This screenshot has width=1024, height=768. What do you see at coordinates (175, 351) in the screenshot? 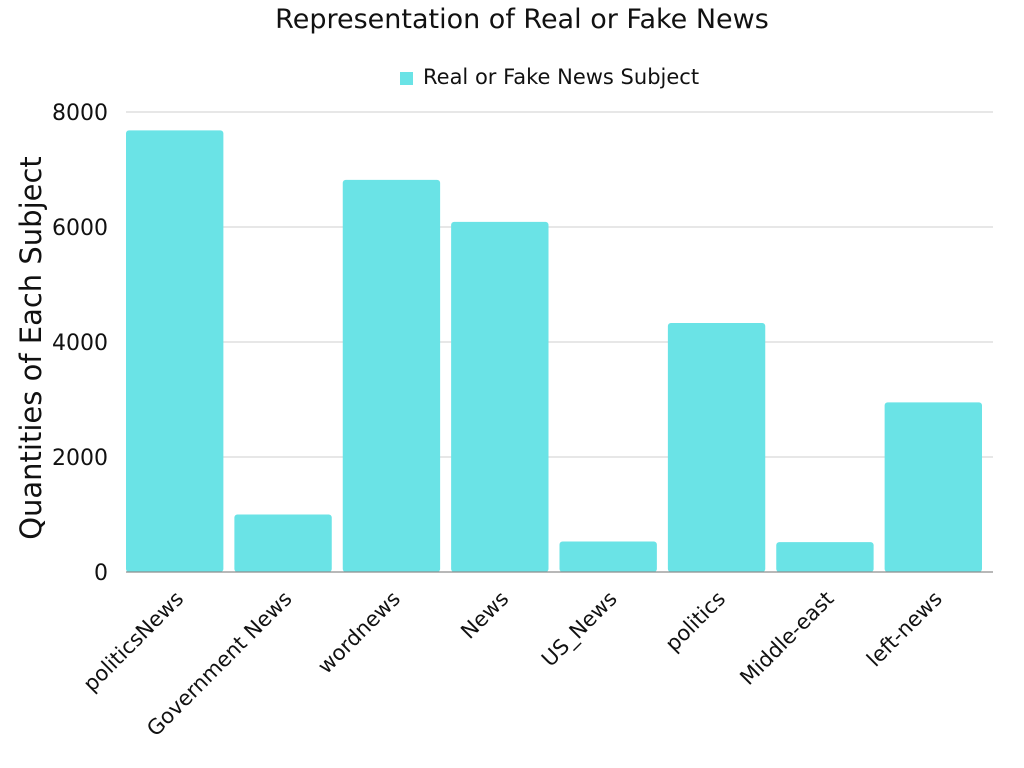
I see `bar-politicsnews` at bounding box center [175, 351].